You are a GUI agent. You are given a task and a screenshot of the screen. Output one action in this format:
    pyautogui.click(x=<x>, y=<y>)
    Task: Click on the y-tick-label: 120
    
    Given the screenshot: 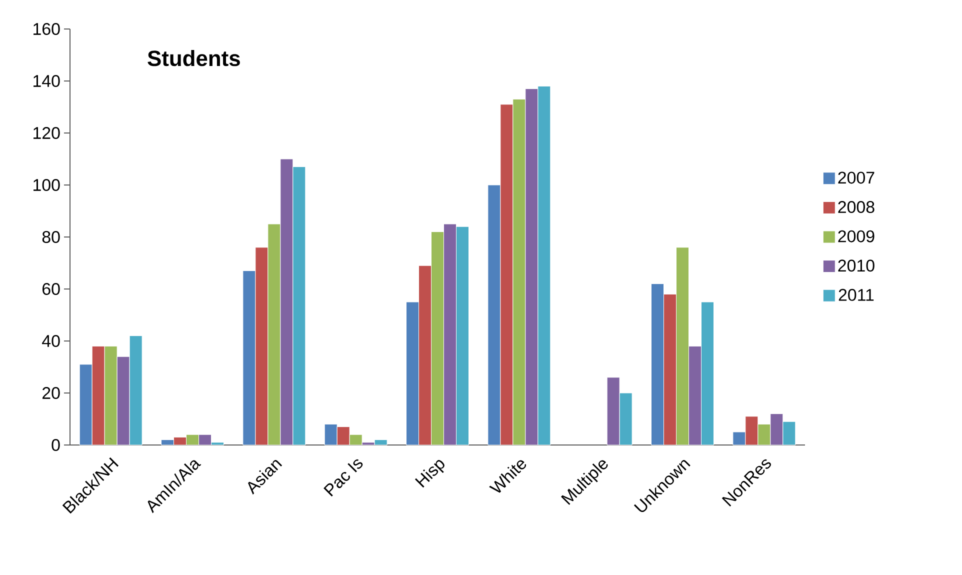 What is the action you would take?
    pyautogui.click(x=47, y=132)
    